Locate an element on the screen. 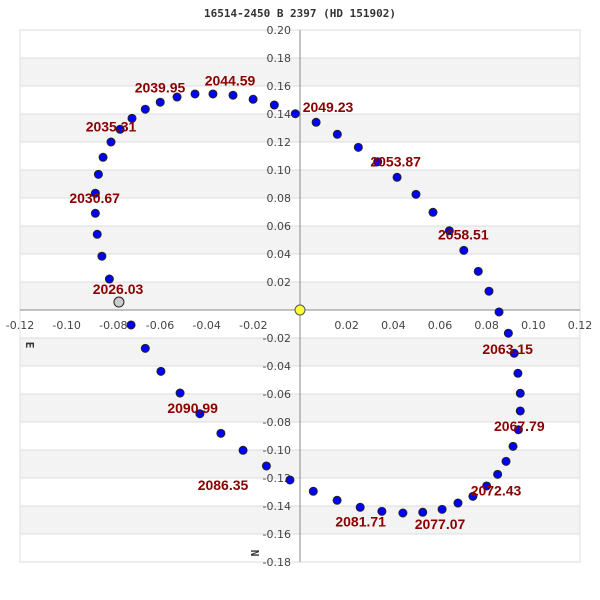  x-tick-label: 0.08 is located at coordinates (486, 325).